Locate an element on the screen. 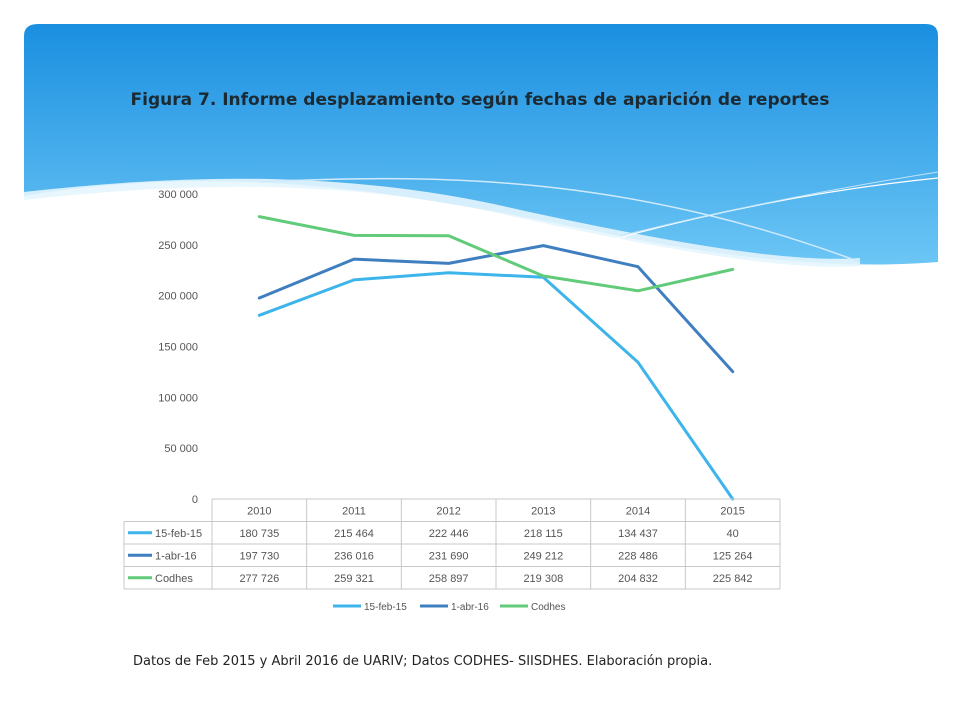 Image resolution: width=960 pixels, height=720 pixels. y-tick-label: 200 000 is located at coordinates (178, 297).